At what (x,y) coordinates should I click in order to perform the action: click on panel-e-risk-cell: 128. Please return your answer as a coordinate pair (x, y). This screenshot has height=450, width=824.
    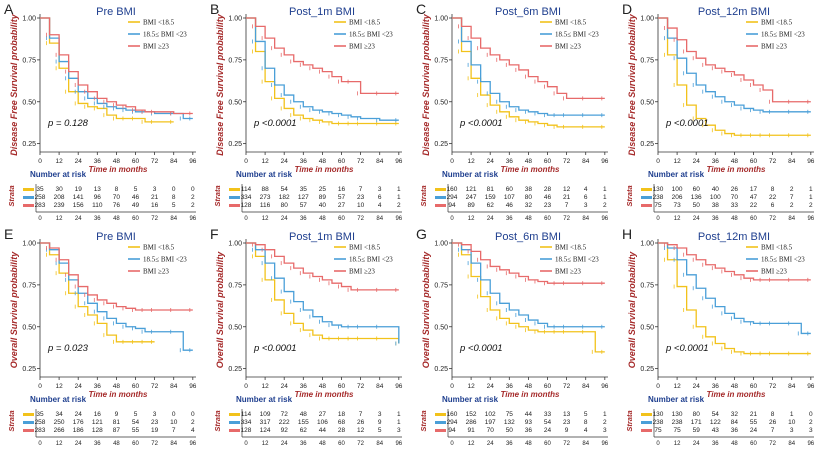
    Looking at the image, I should click on (97, 430).